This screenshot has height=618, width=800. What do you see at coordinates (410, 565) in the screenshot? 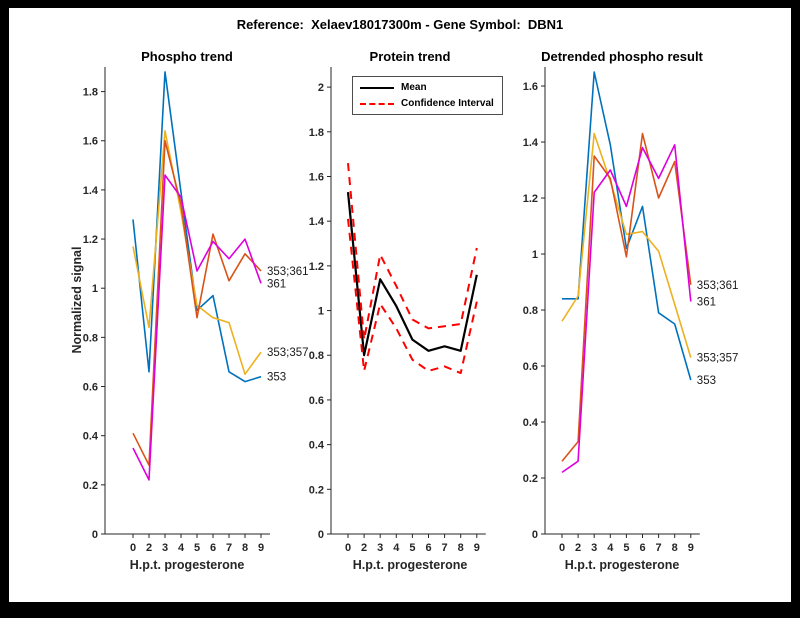
I see `subplot2-xlabel: H.p.t. progesterone` at bounding box center [410, 565].